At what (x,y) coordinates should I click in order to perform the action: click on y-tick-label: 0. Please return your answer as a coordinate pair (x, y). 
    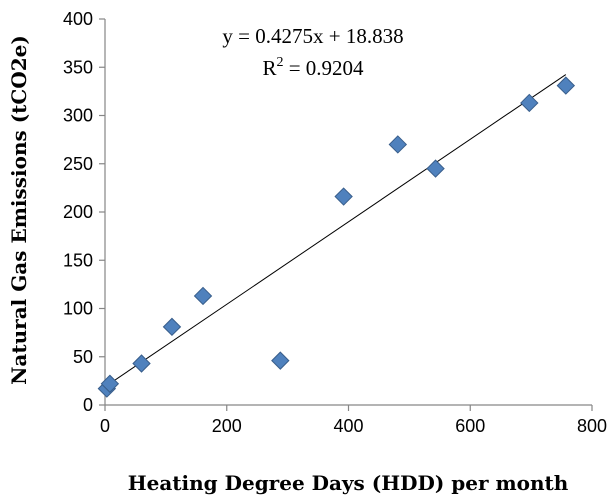
    Looking at the image, I should click on (88, 405).